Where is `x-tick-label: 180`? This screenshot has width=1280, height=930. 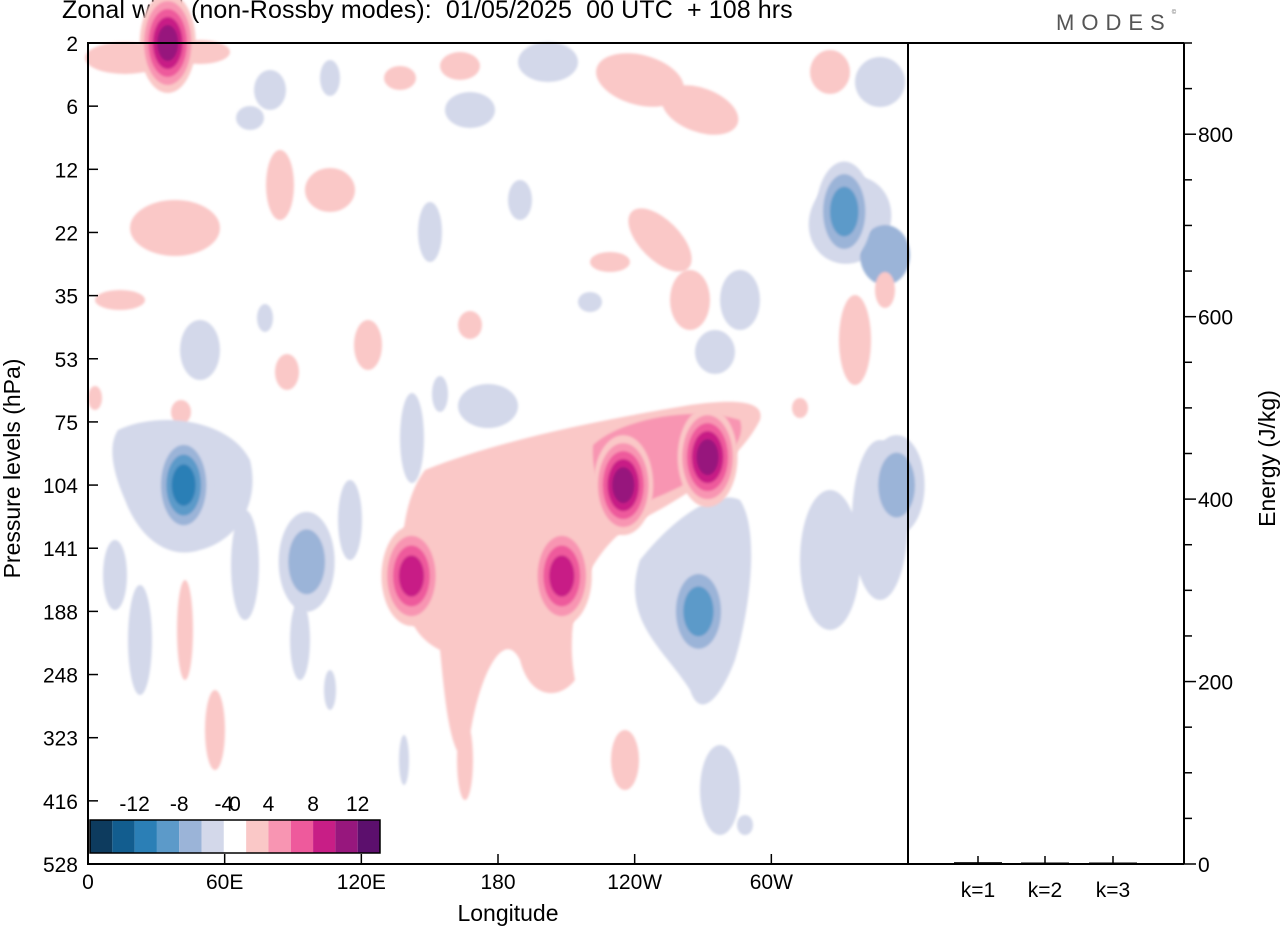
x-tick-label: 180 is located at coordinates (497, 882).